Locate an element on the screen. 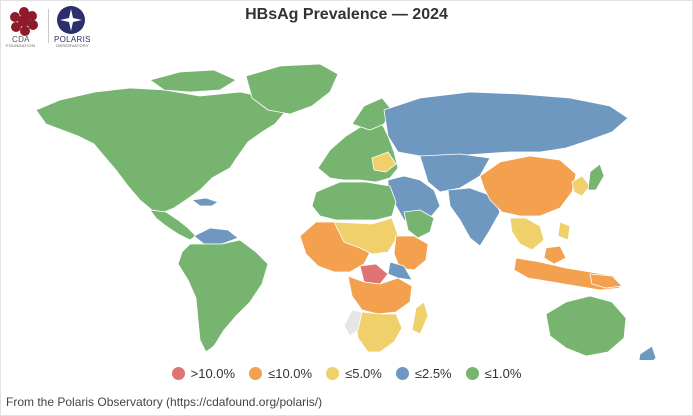 The width and height of the screenshot is (693, 416). legend-item-le25: ≤2.5% is located at coordinates (423, 373).